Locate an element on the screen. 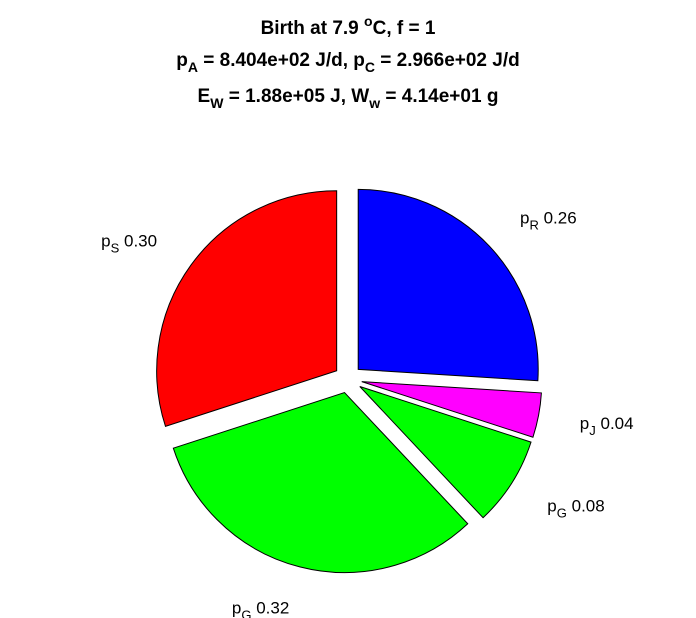 The height and width of the screenshot is (618, 696). title-line-2: pA = 8.404e+02 J/d, pC = 2.966e+02 J/d is located at coordinates (347, 62).